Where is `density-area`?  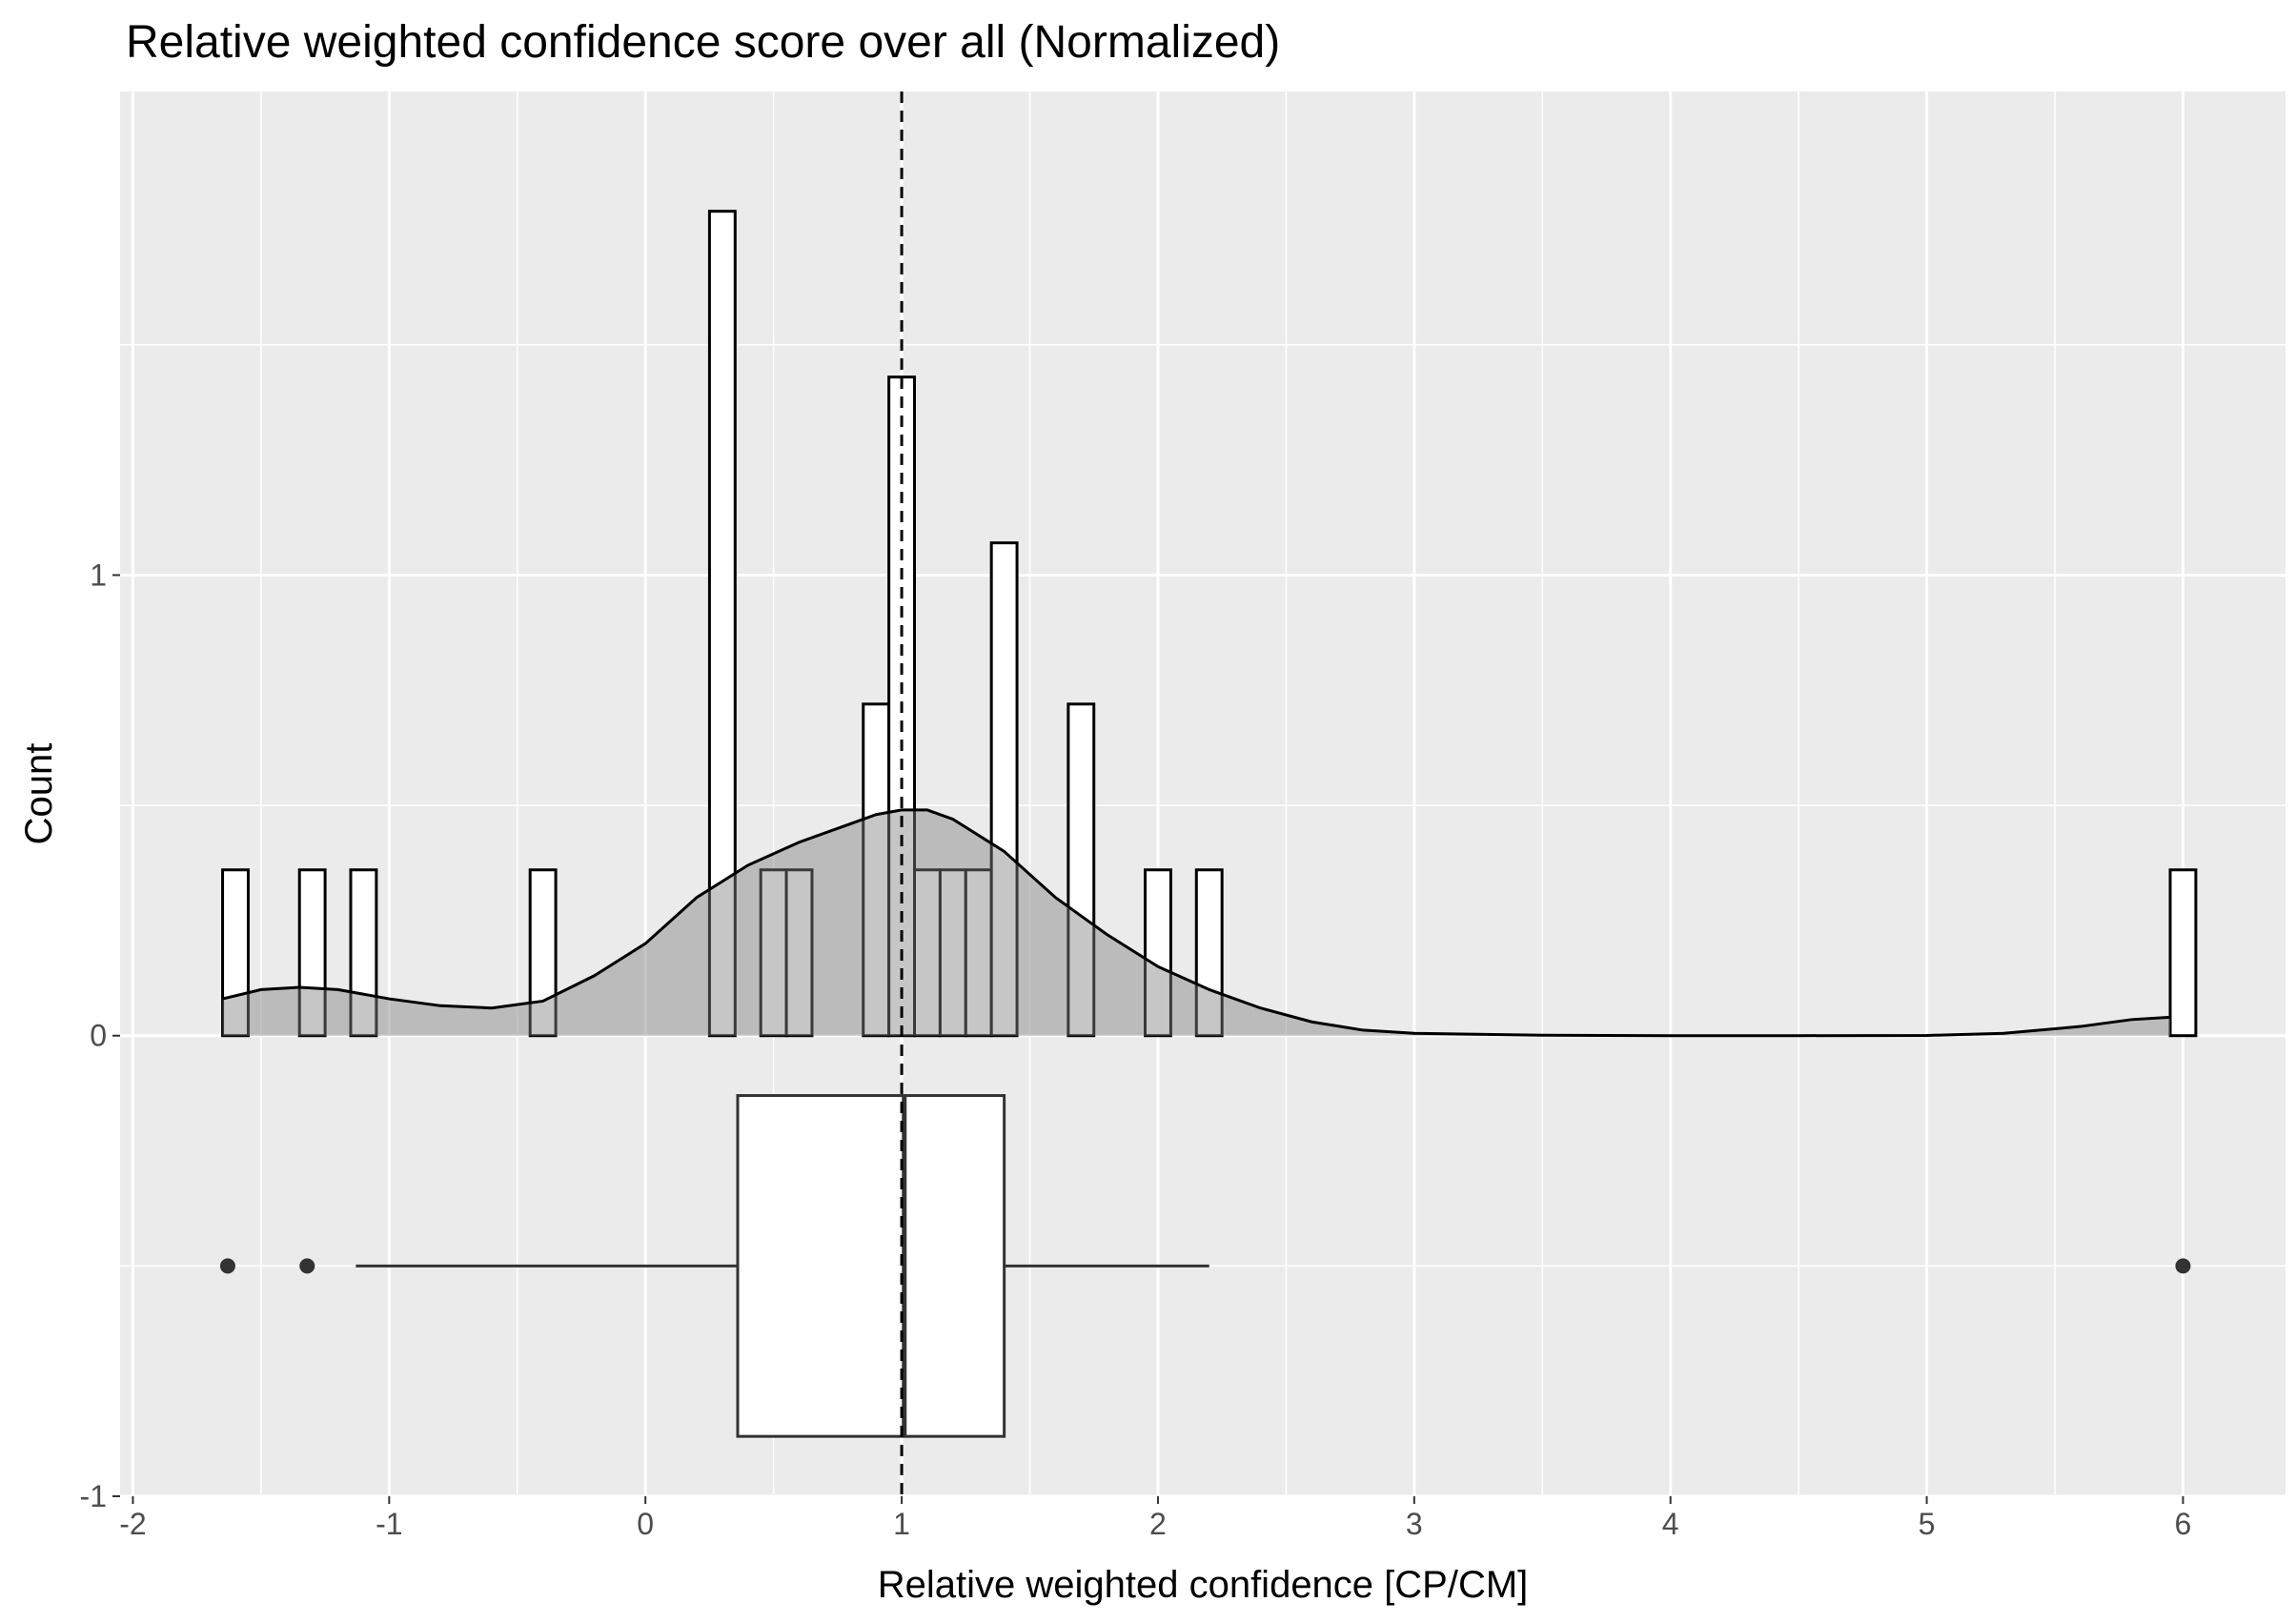 density-area is located at coordinates (1196, 922).